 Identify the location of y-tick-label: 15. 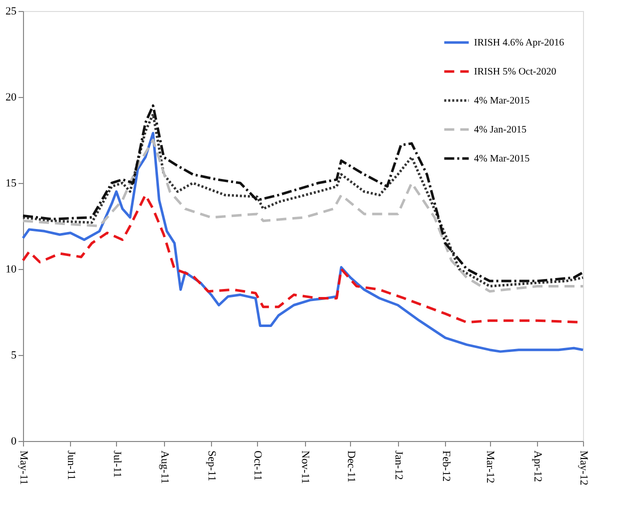
(11, 184).